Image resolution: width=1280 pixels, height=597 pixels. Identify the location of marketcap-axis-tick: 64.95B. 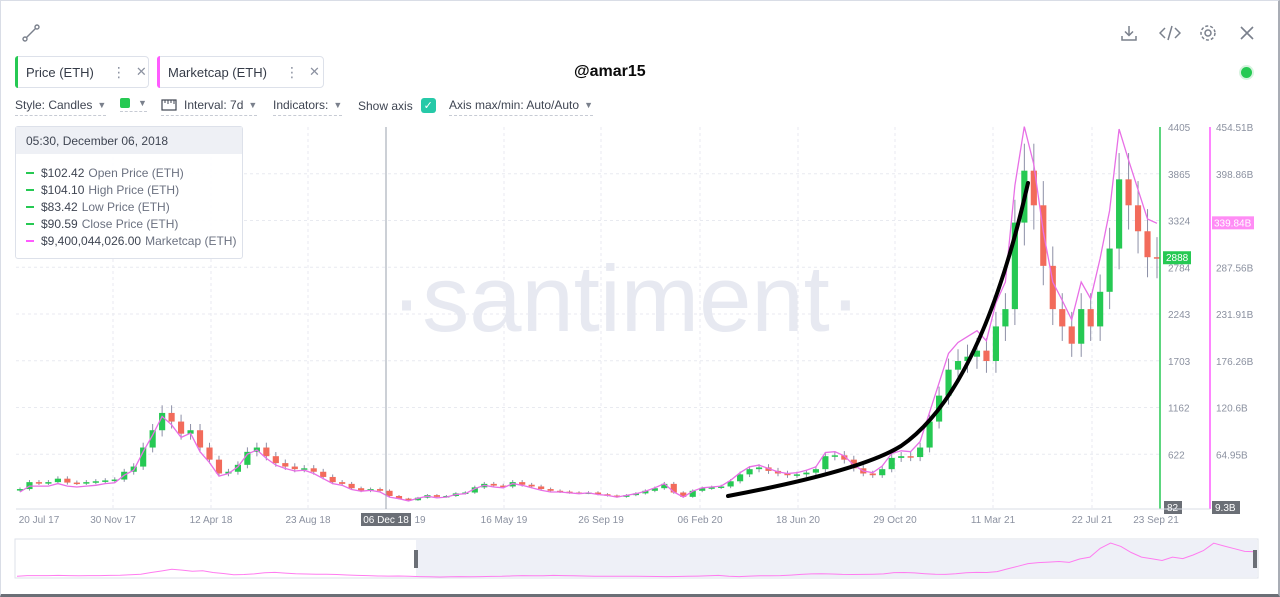
(1232, 455).